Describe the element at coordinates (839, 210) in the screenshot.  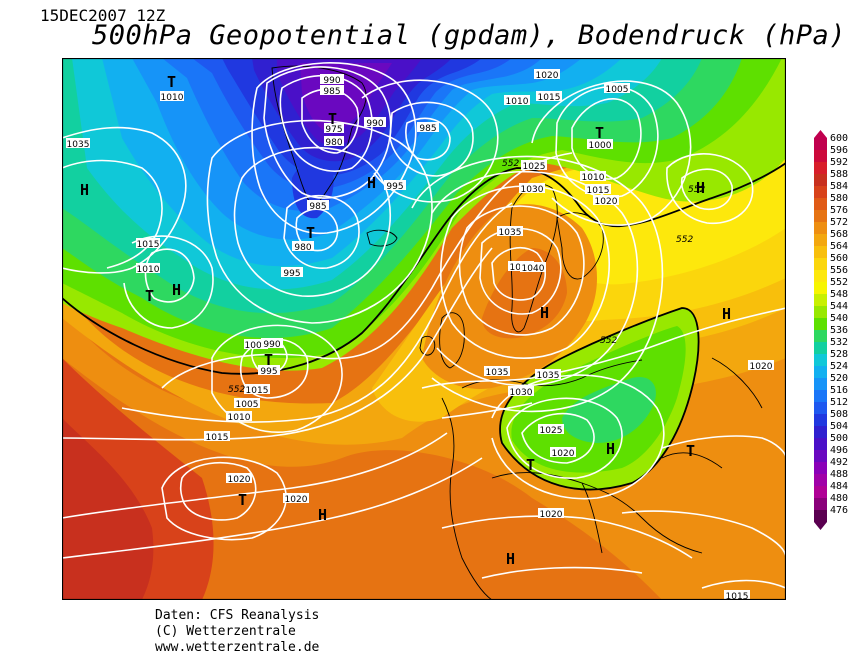
I see `legend-label: 576` at that location.